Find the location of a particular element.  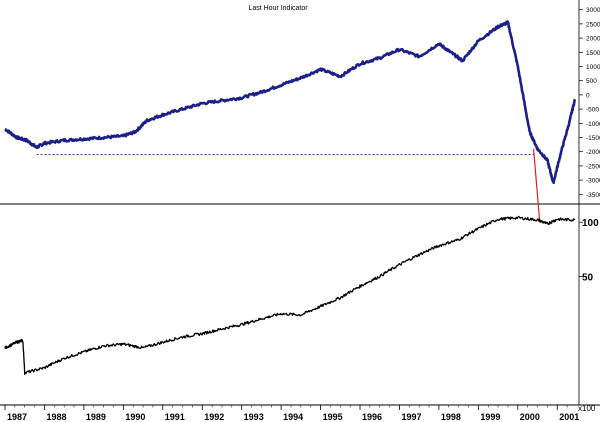

indicator-y-tick-label: 3000 is located at coordinates (593, 10).